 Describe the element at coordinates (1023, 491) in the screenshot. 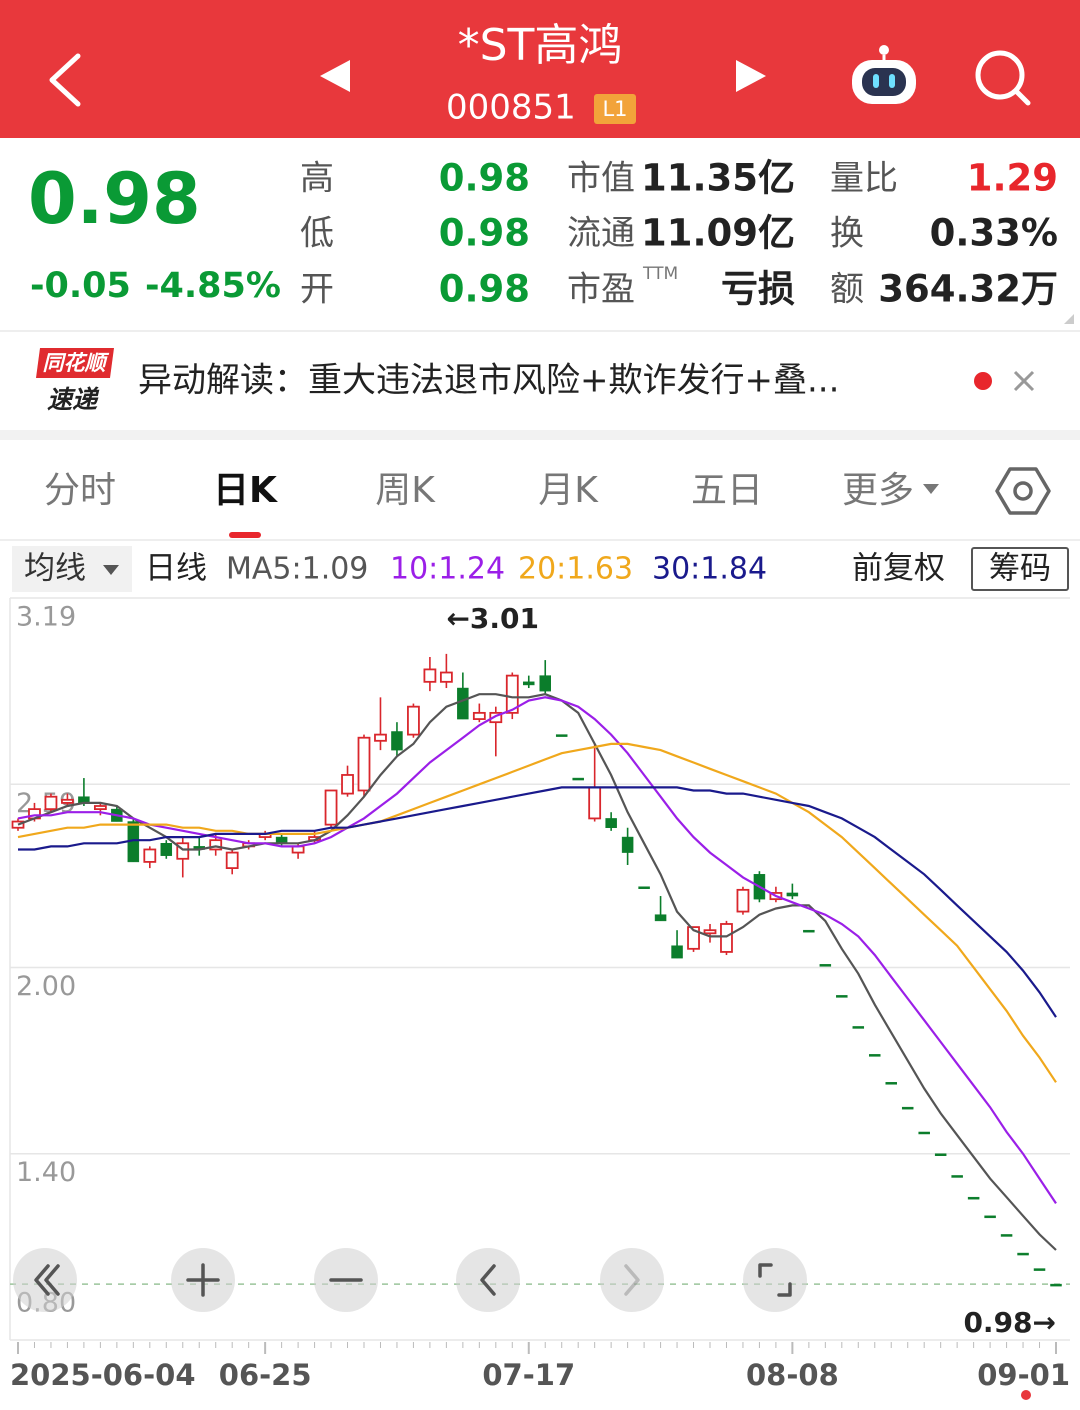

I see `settings-icon` at that location.